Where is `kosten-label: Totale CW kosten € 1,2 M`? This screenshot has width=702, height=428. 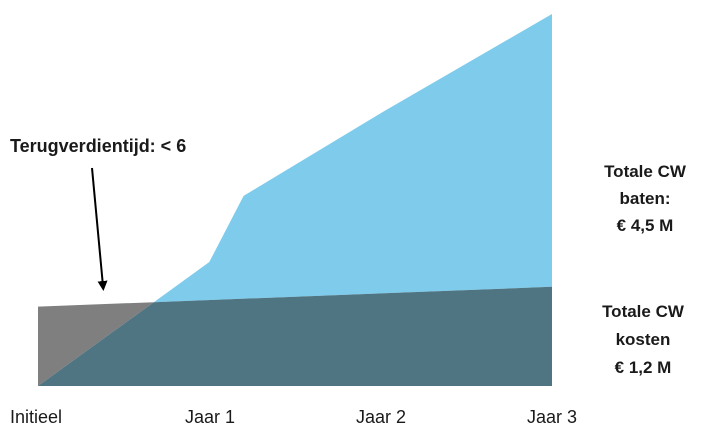
kosten-label: Totale CW kosten € 1,2 M is located at coordinates (643, 339).